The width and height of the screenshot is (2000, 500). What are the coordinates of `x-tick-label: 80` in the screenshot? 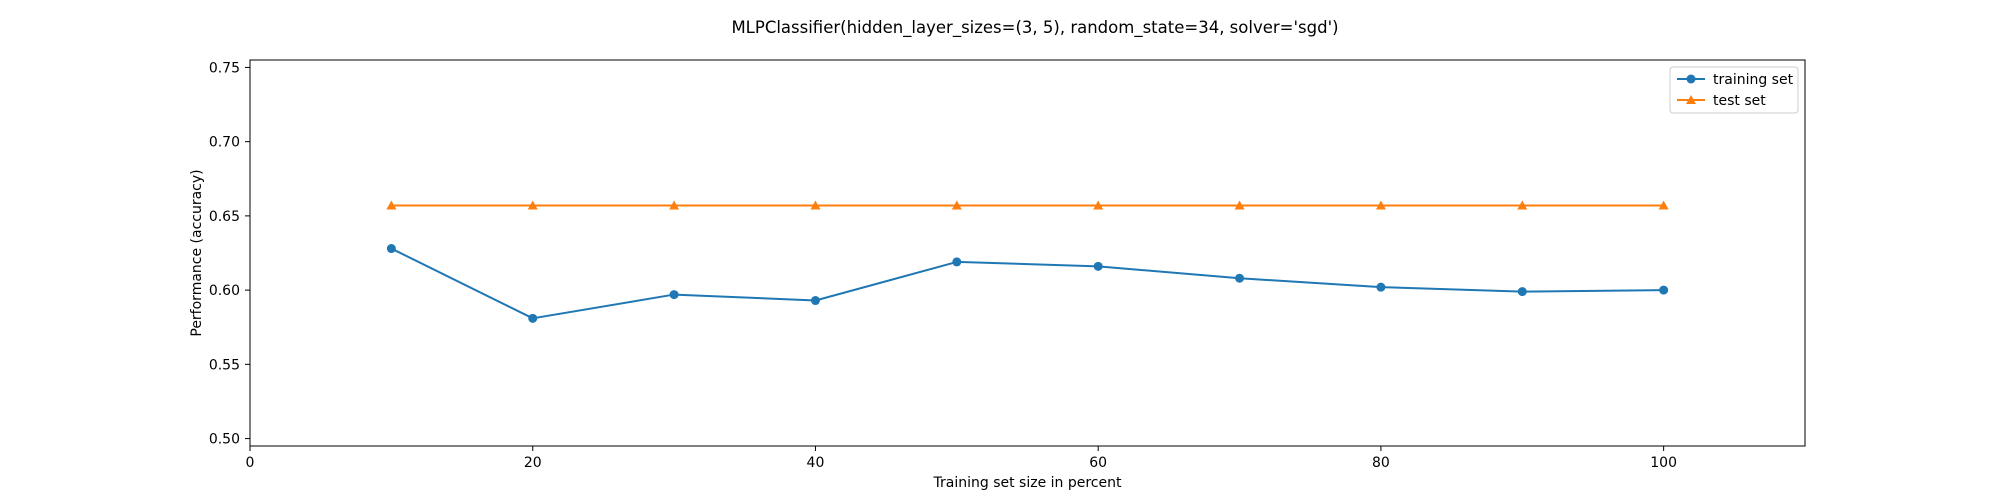 It's located at (1381, 463).